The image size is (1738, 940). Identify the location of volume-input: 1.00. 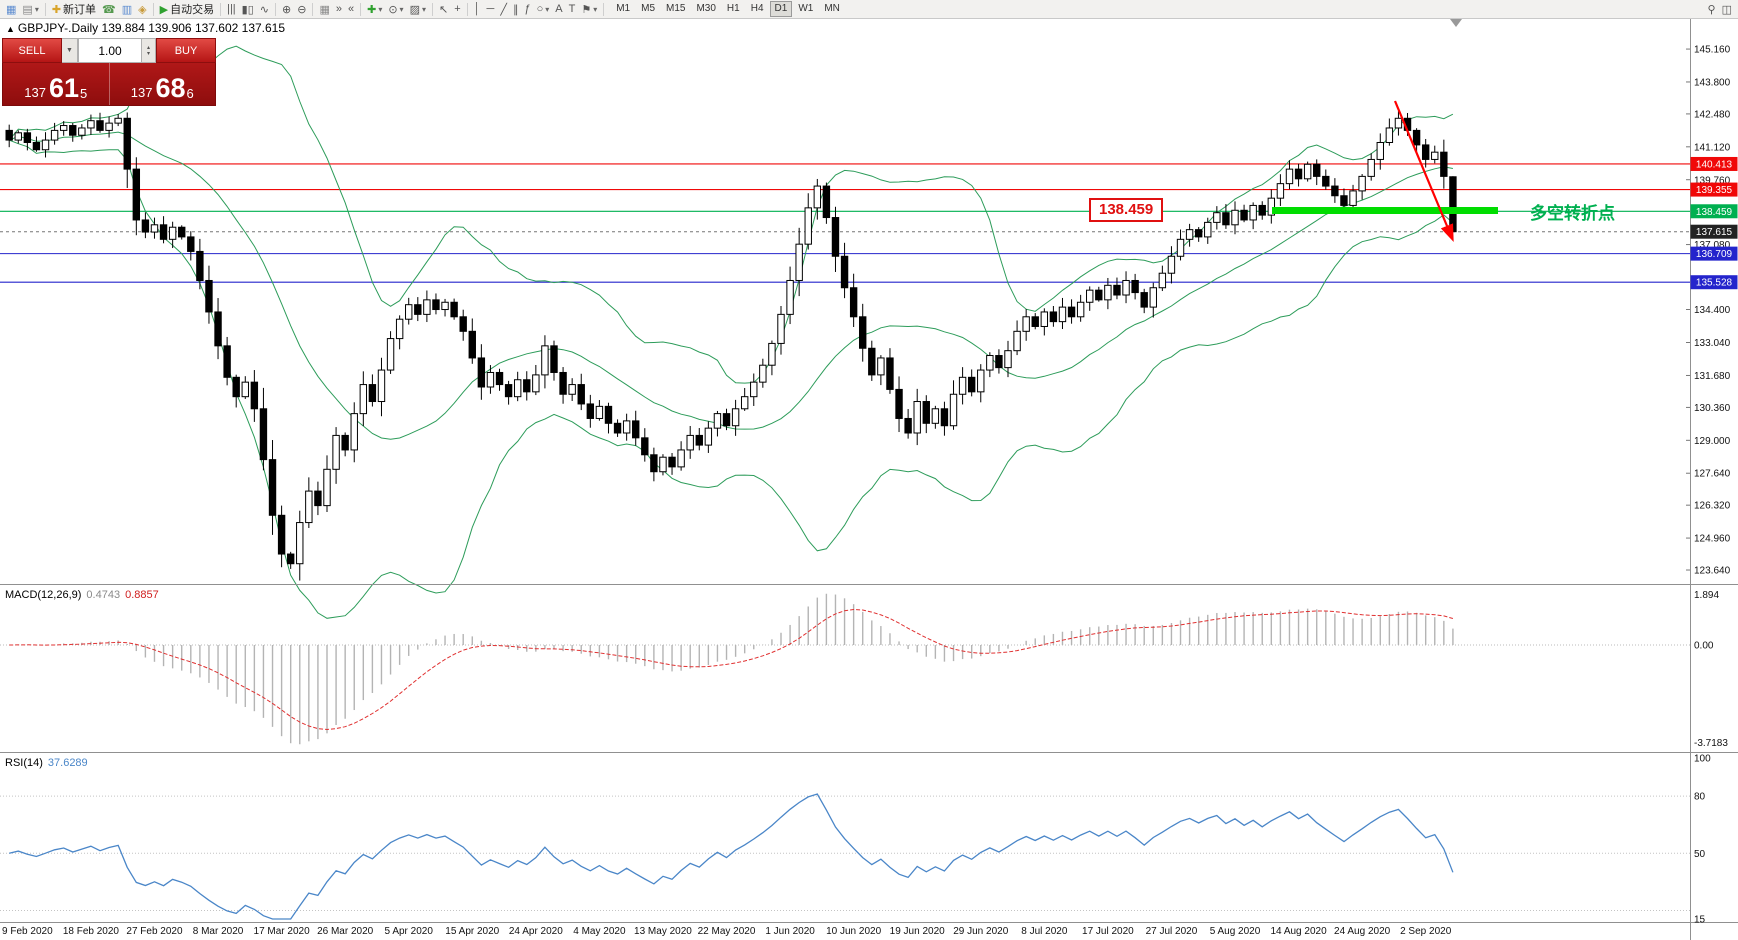
(110, 50).